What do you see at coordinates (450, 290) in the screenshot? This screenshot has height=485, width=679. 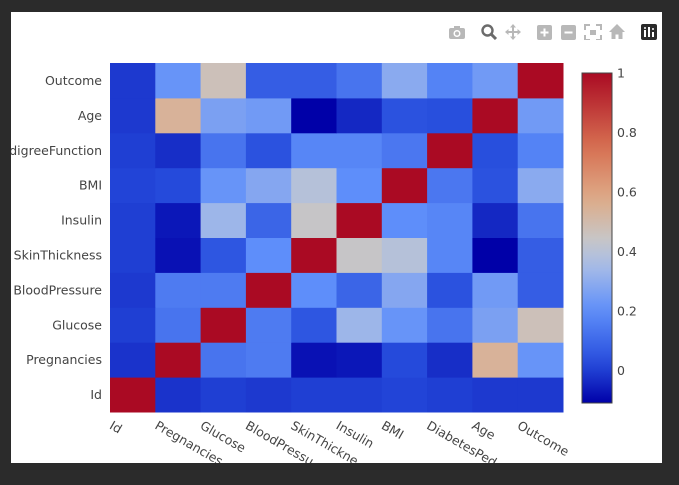 I see `heatmap-cell-BloodPressure-DiabetesPedigreeFunction` at bounding box center [450, 290].